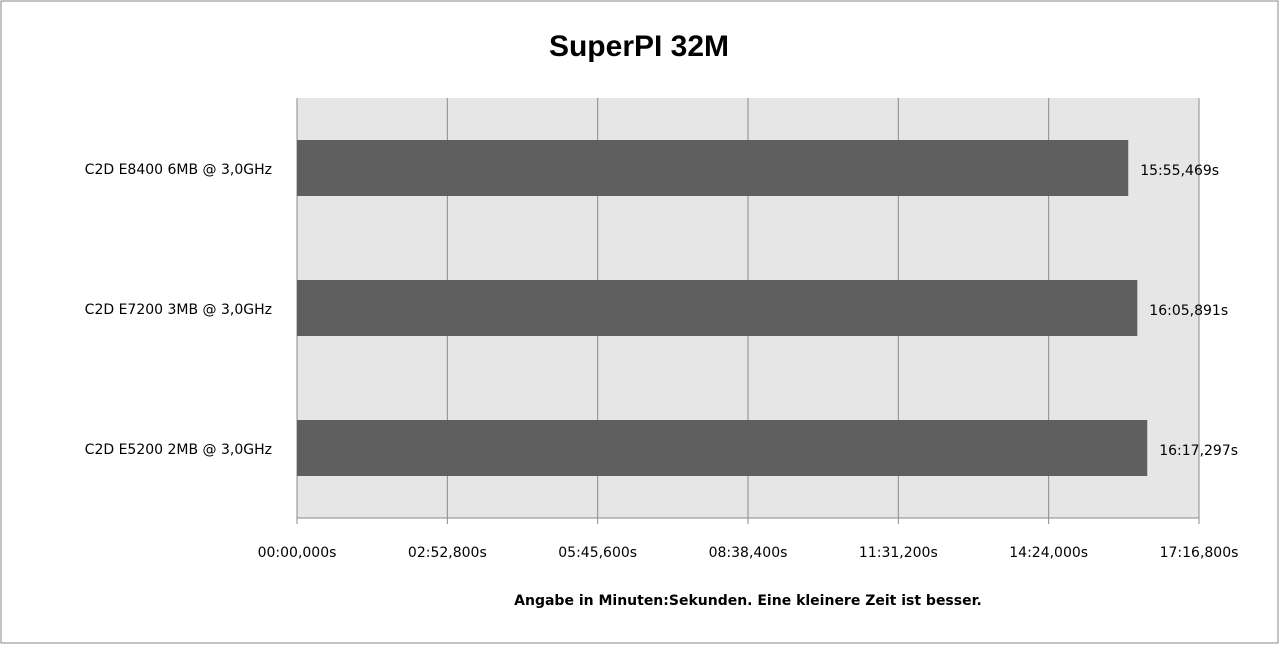 Image resolution: width=1280 pixels, height=645 pixels. What do you see at coordinates (447, 553) in the screenshot?
I see `x-tick-label: 02:52,800s` at bounding box center [447, 553].